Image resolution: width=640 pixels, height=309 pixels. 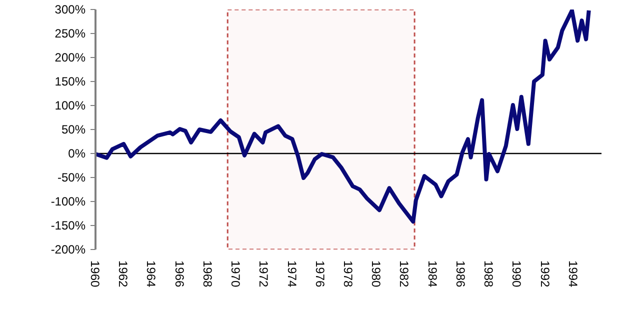 I want to click on x-tick-label: 1988, so click(x=489, y=274).